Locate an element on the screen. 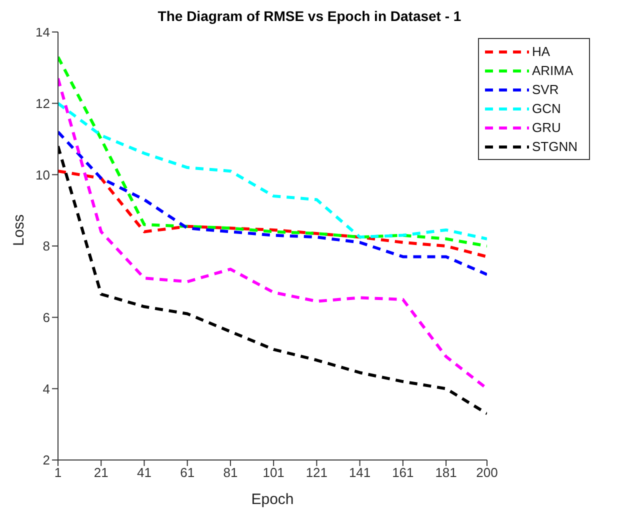 This screenshot has height=523, width=619. legend-label: GCN is located at coordinates (546, 108).